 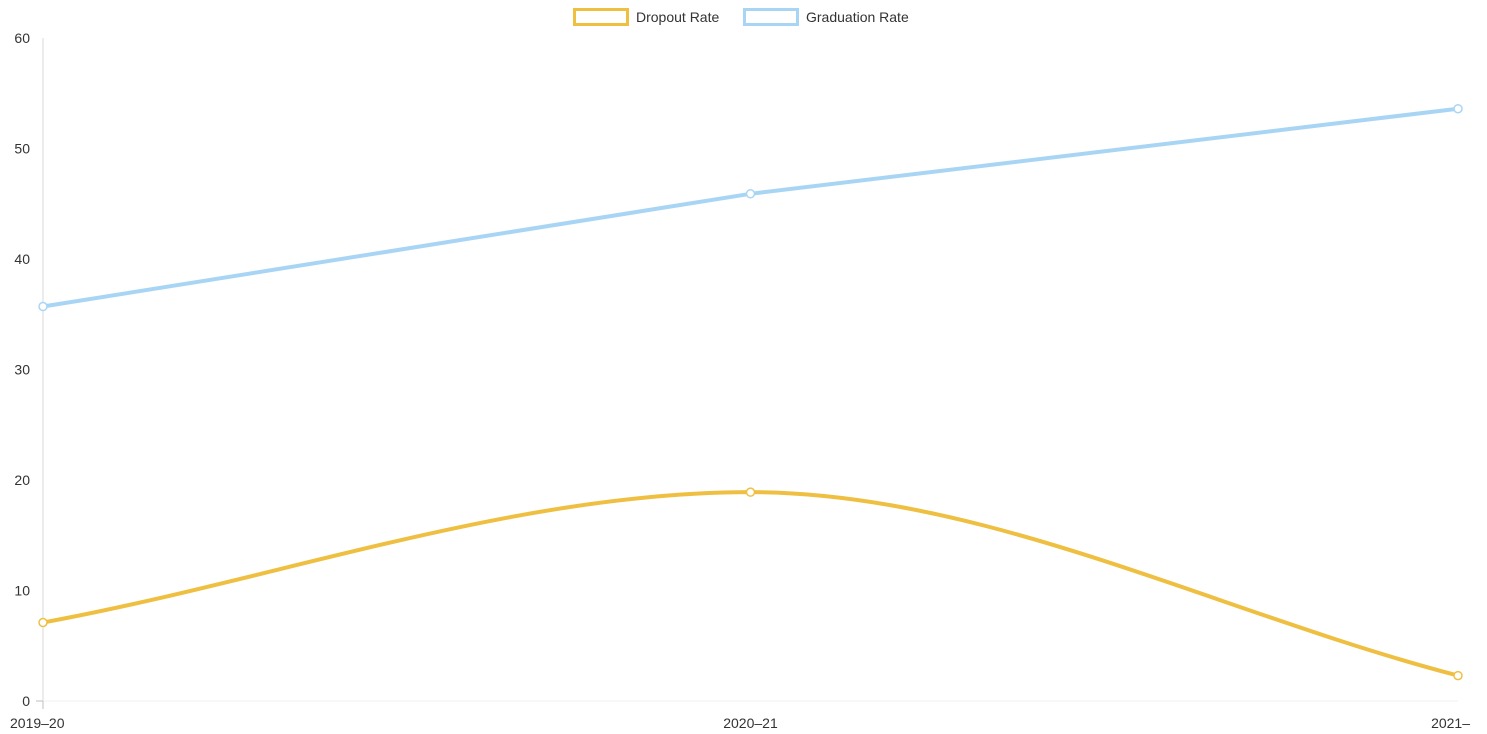 What do you see at coordinates (22, 259) in the screenshot?
I see `y-tick-label: 40` at bounding box center [22, 259].